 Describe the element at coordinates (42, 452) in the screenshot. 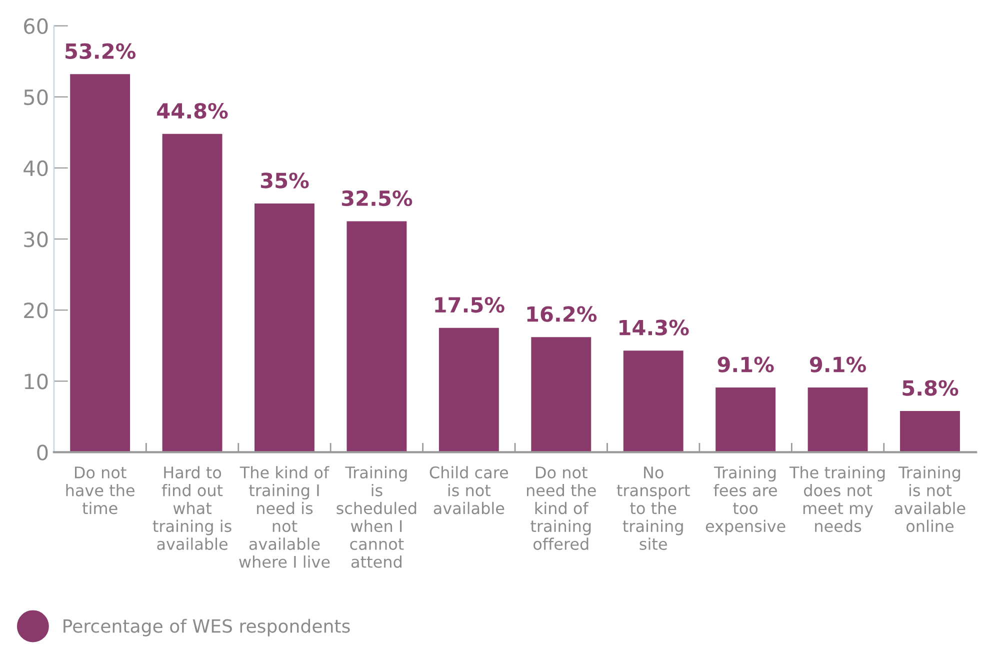

I see `y-tick-label: 0` at that location.